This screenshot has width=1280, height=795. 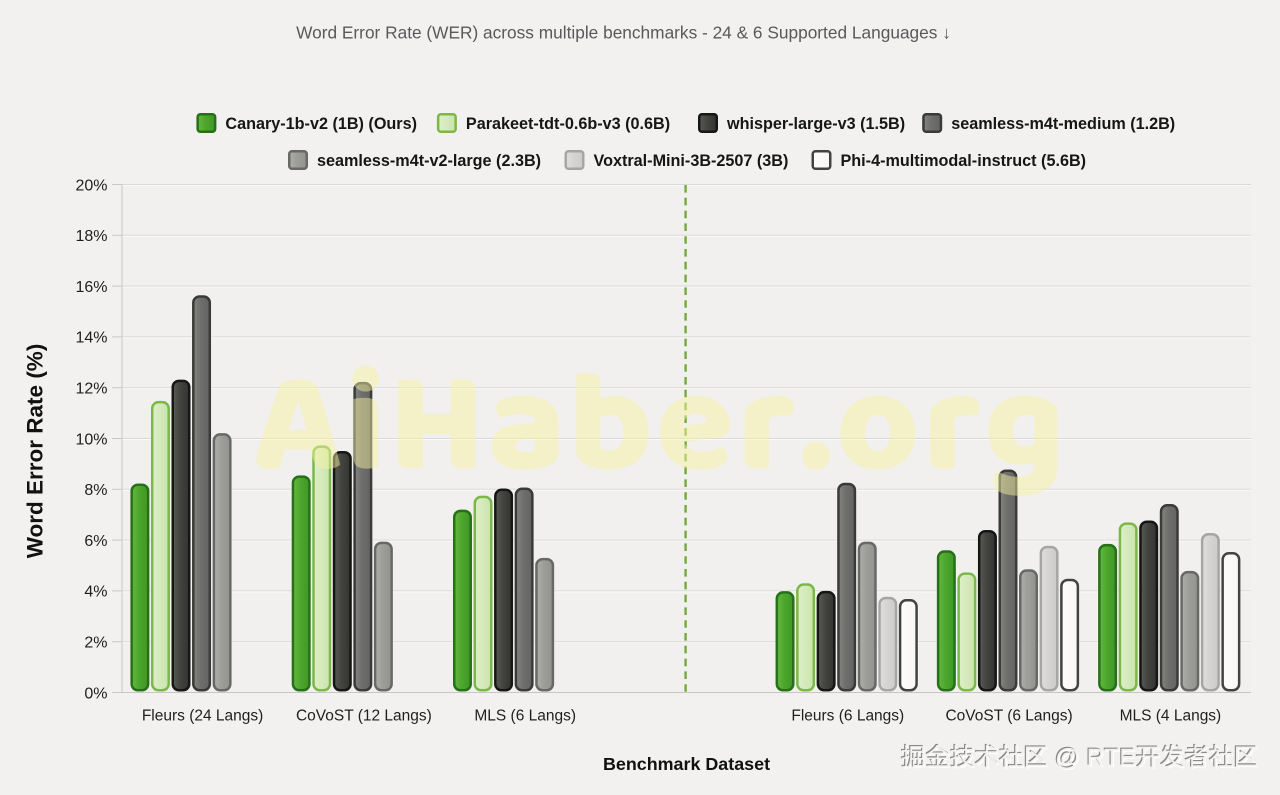 I want to click on svg-text: 10%, so click(x=91, y=439).